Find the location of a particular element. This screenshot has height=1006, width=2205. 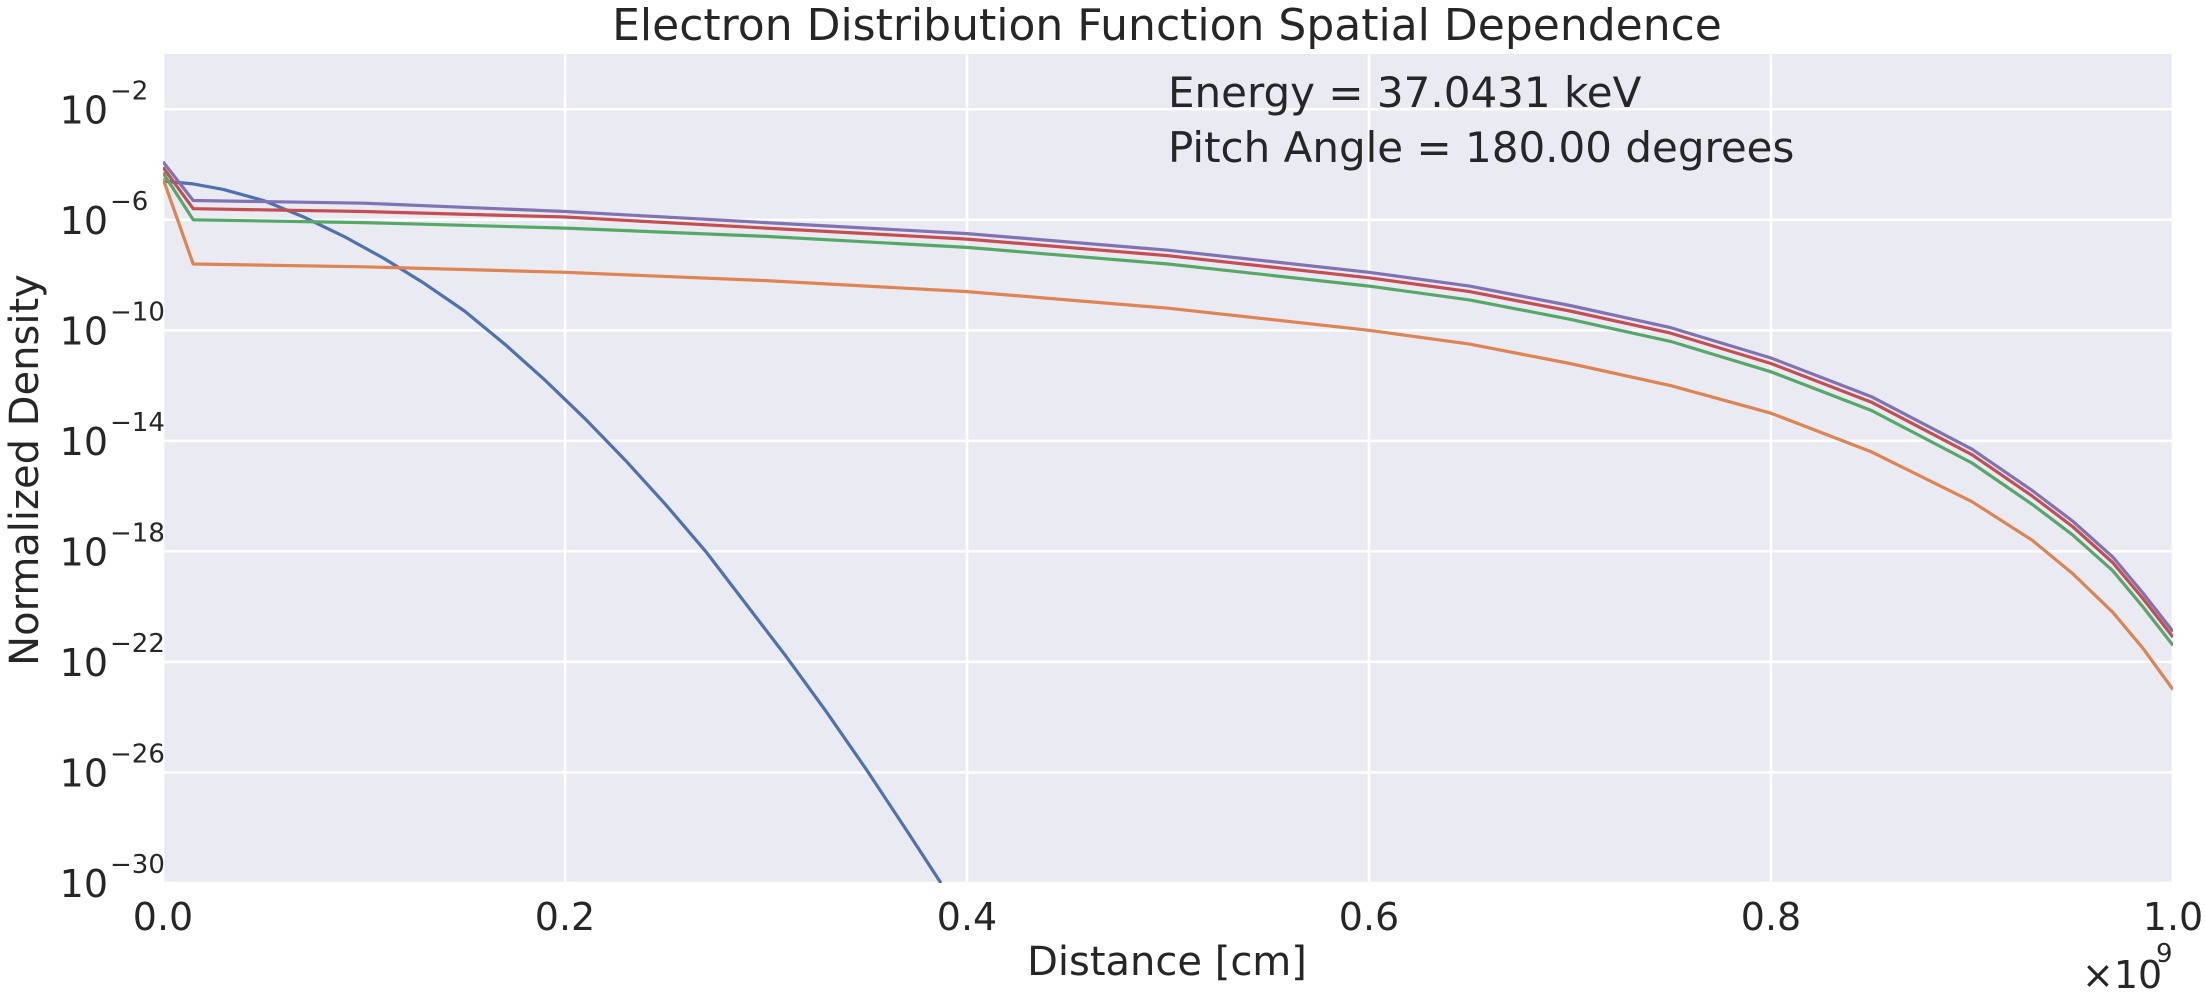

y-tick-exponent: −2 is located at coordinates (129, 91).